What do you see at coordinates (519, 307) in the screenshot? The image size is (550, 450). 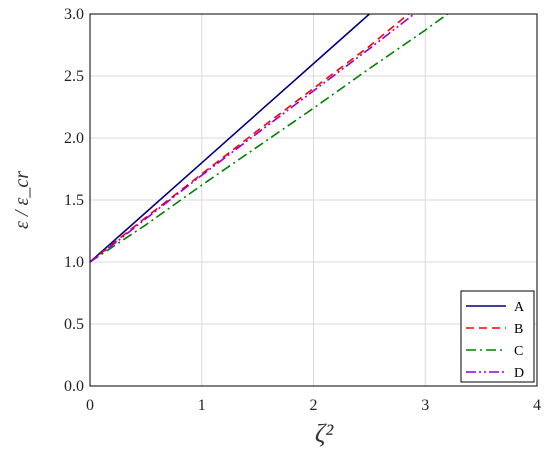 I see `legend-label-a: A` at bounding box center [519, 307].